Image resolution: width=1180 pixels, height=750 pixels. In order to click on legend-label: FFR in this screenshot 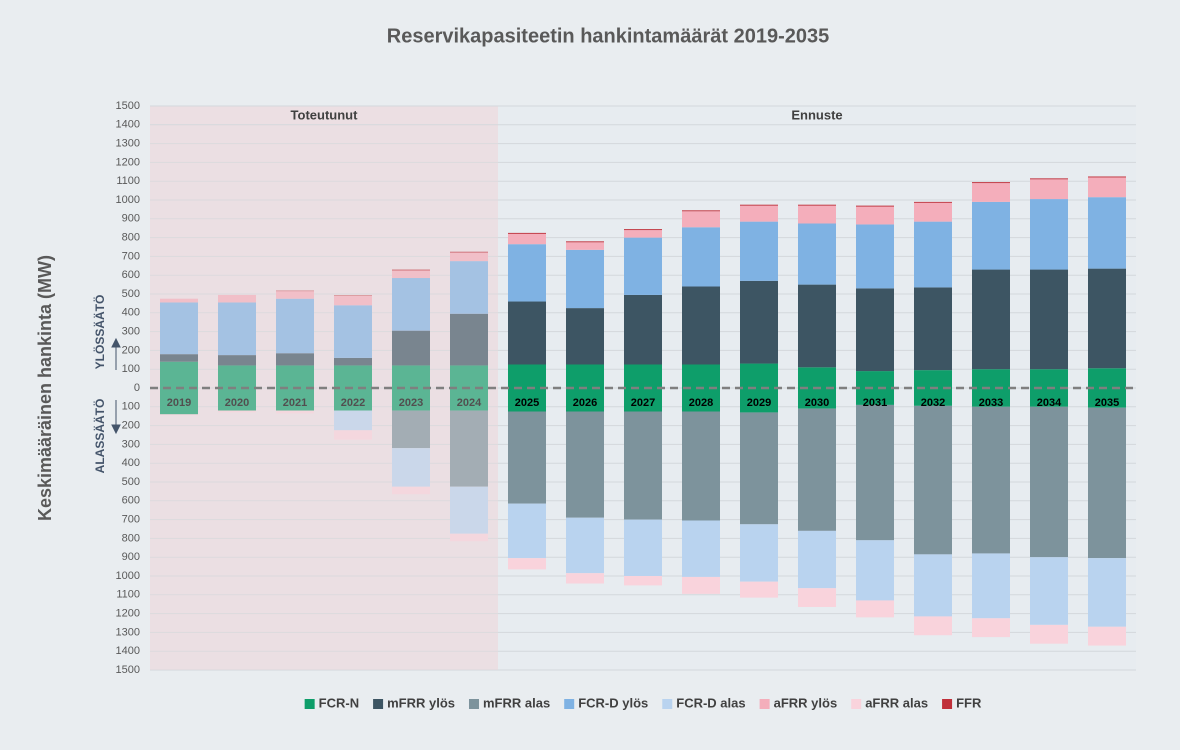, I will do `click(969, 702)`.